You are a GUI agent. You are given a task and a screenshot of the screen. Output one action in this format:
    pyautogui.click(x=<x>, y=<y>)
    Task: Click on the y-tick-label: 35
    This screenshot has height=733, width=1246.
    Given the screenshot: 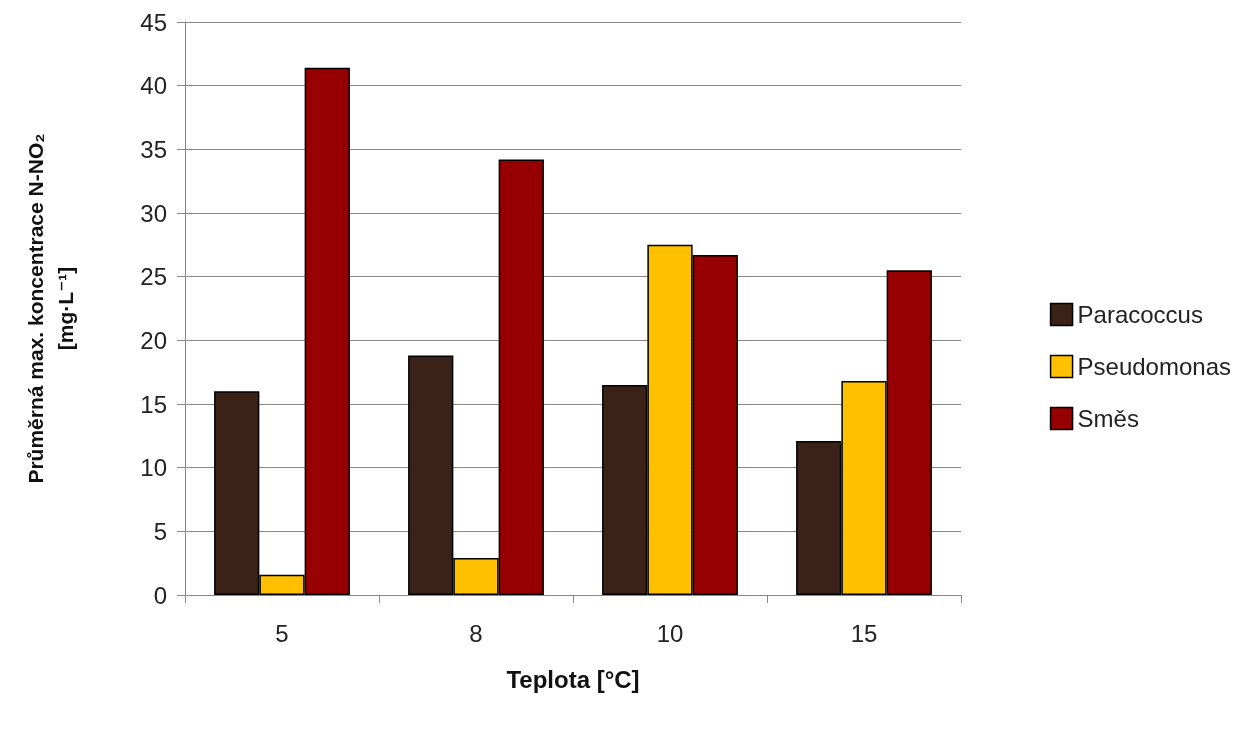 What is the action you would take?
    pyautogui.click(x=153, y=149)
    